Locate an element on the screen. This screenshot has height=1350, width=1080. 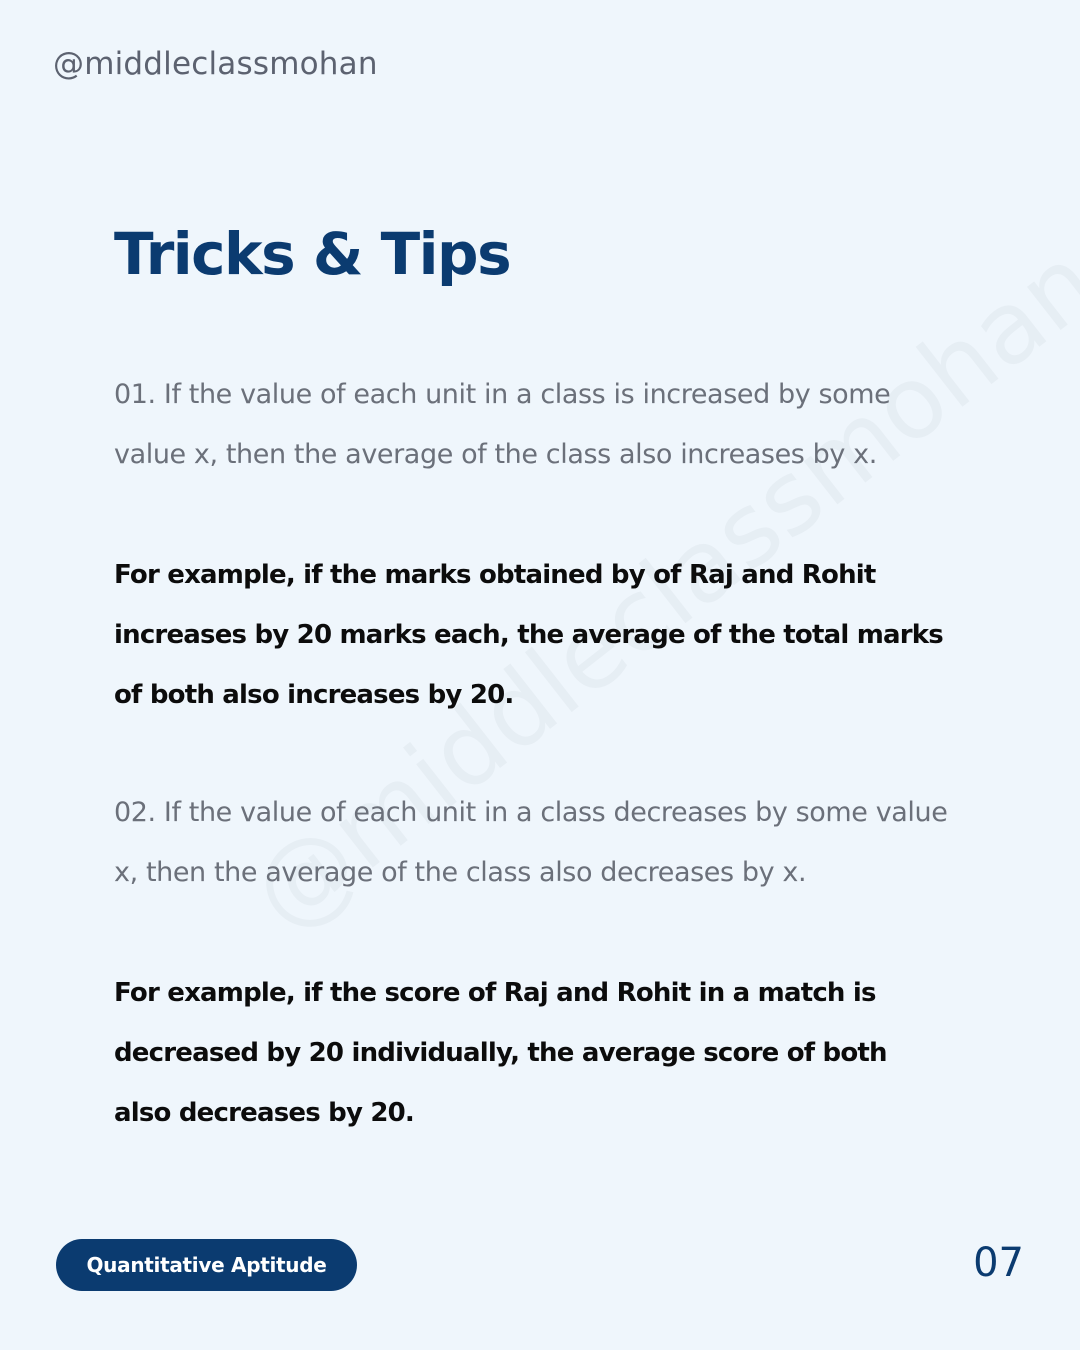
page-number: 07 is located at coordinates (998, 1263).